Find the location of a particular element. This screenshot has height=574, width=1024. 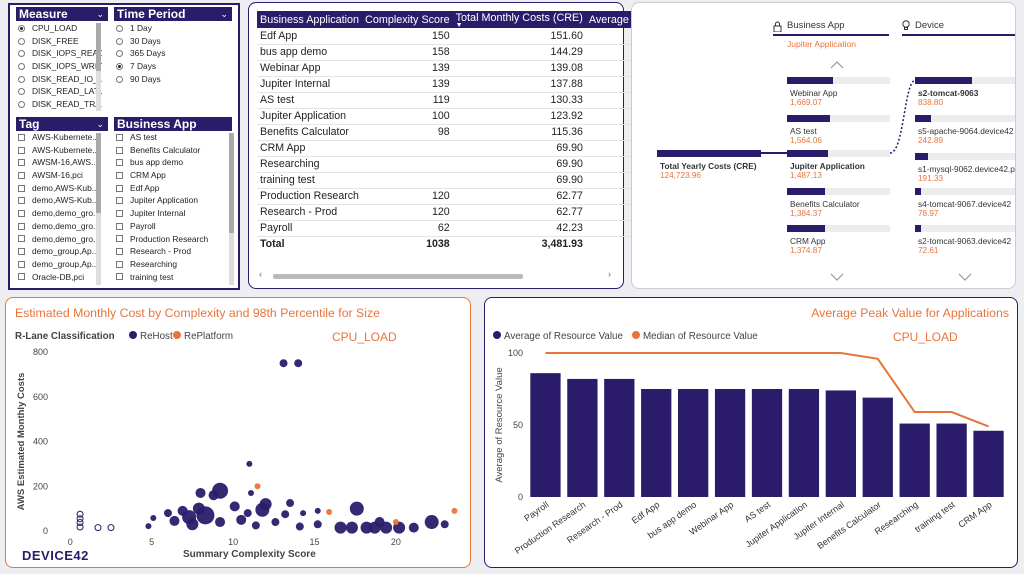

table-row: Jupiter Internal 139 137.88 is located at coordinates (444, 84).